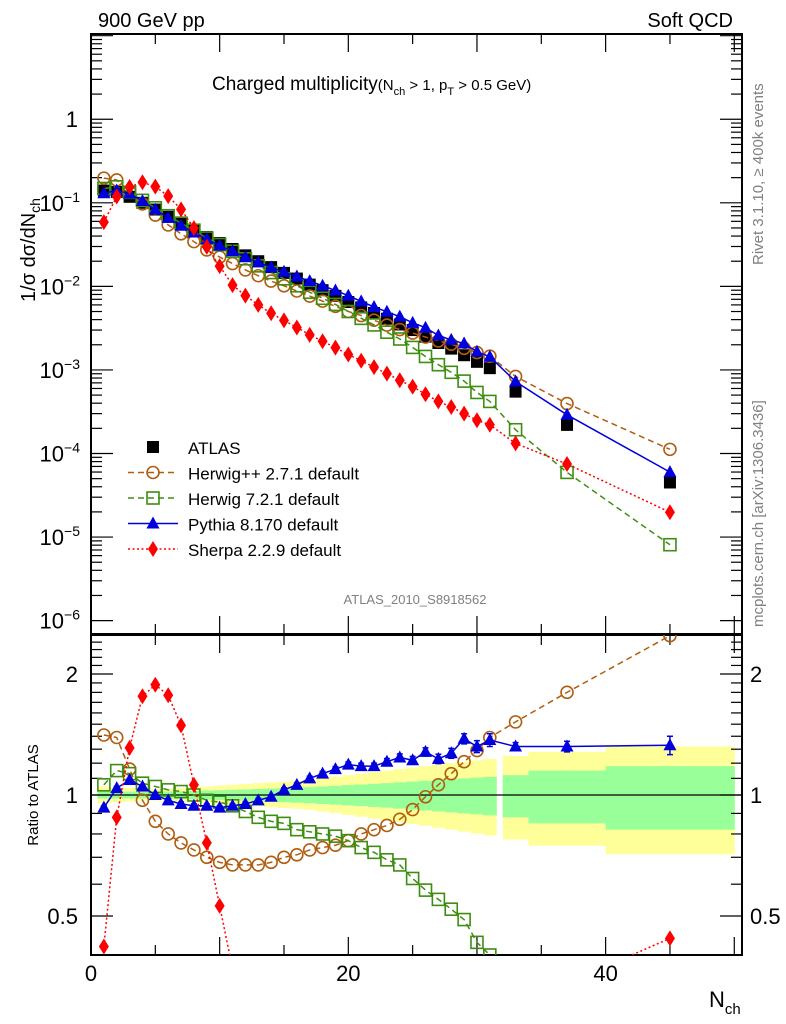 Image resolution: width=786 pixels, height=1024 pixels. What do you see at coordinates (717, 999) in the screenshot?
I see `xlabel-main: N` at bounding box center [717, 999].